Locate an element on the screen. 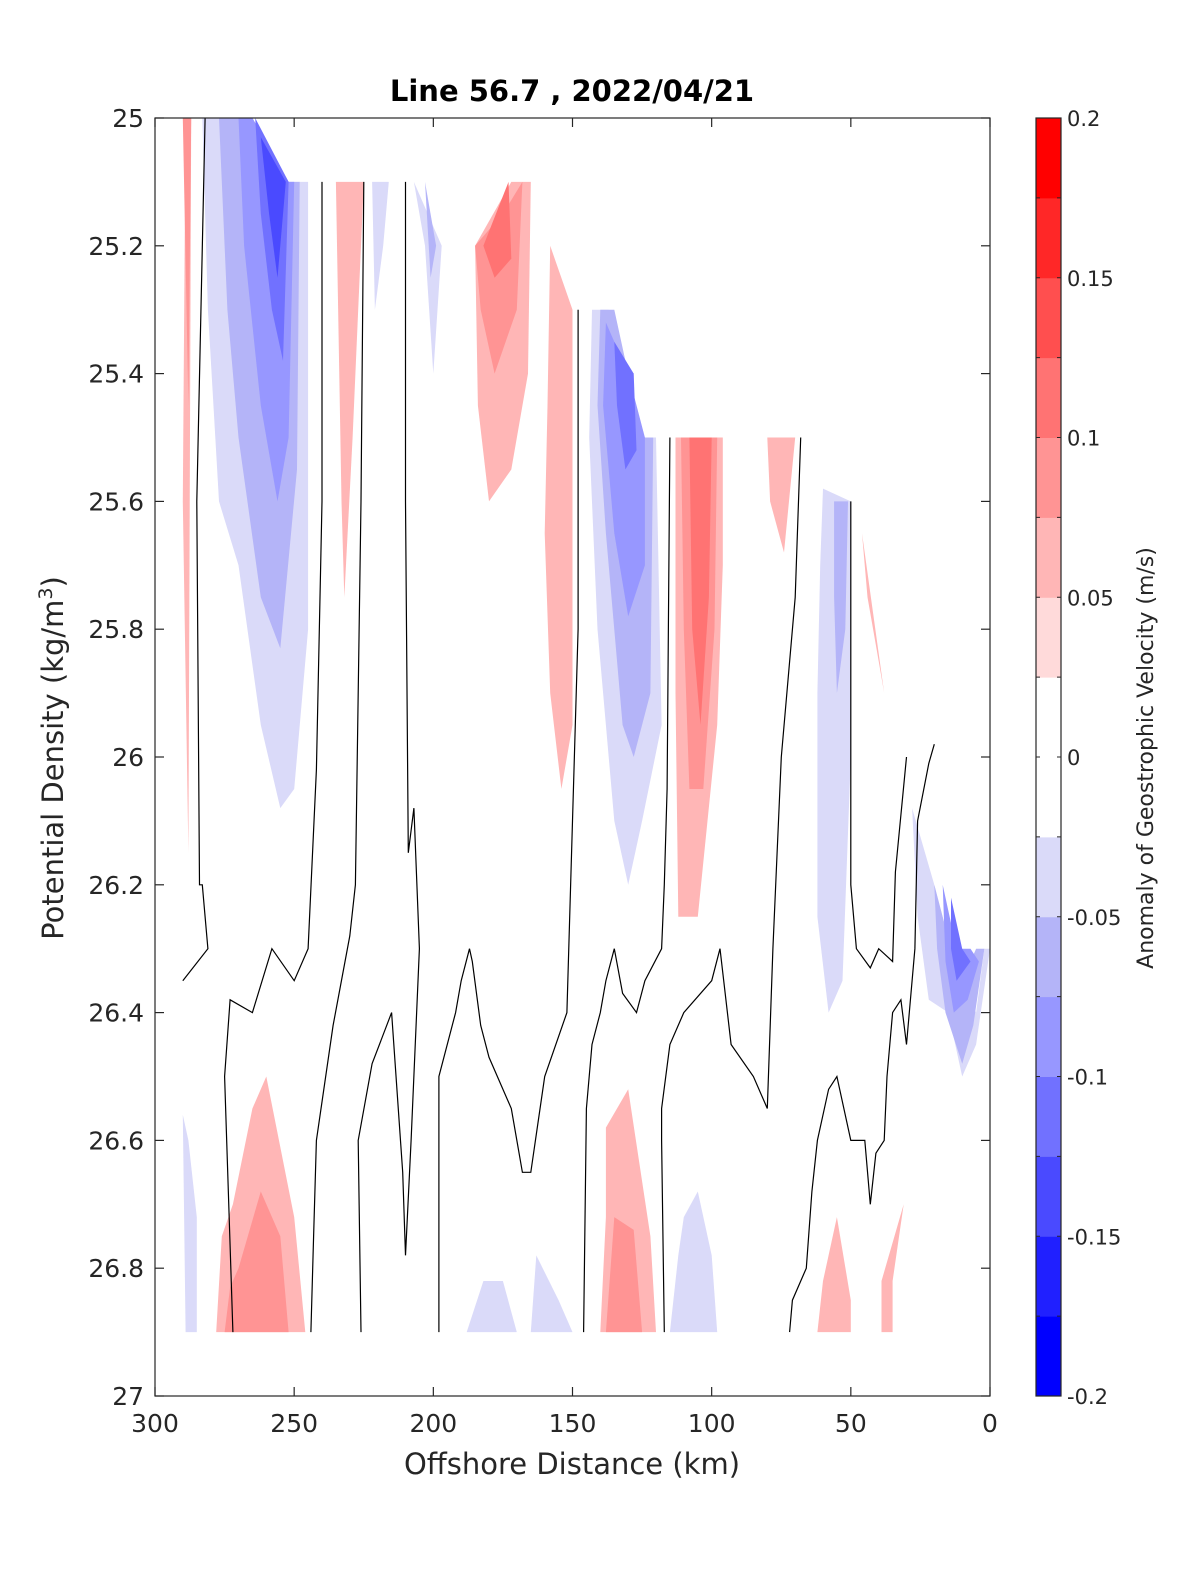  y-tick-label: 25.2 is located at coordinates (116, 246).